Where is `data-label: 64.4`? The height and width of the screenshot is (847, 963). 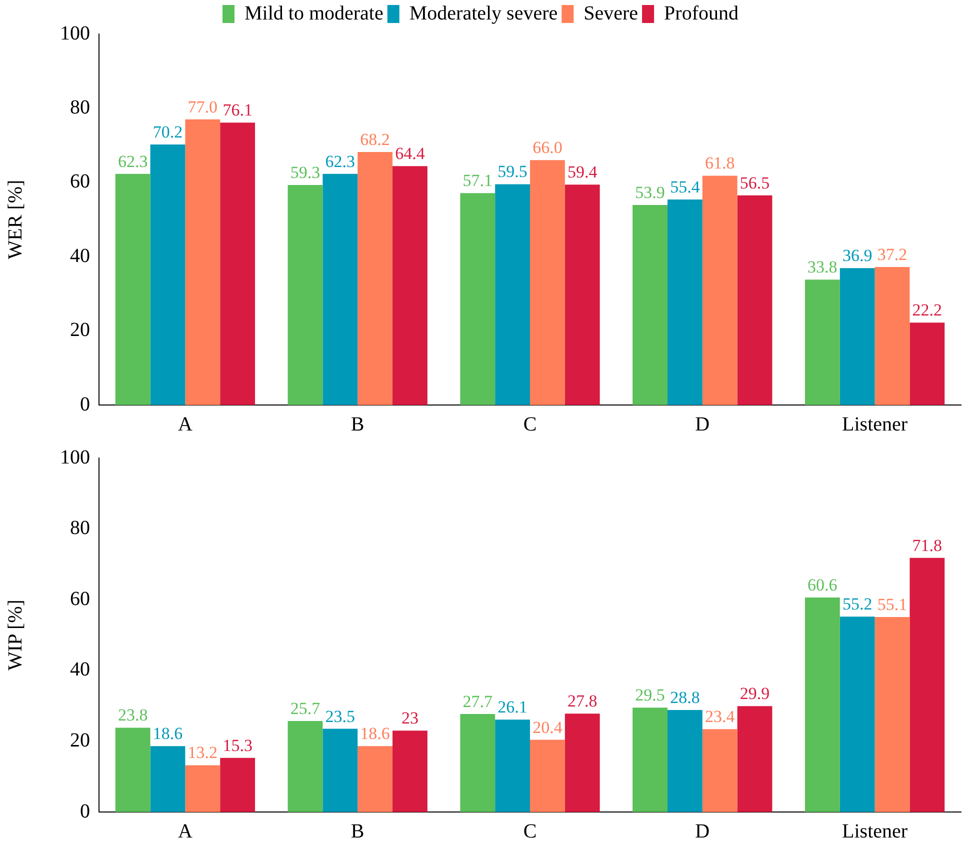 data-label: 64.4 is located at coordinates (410, 154).